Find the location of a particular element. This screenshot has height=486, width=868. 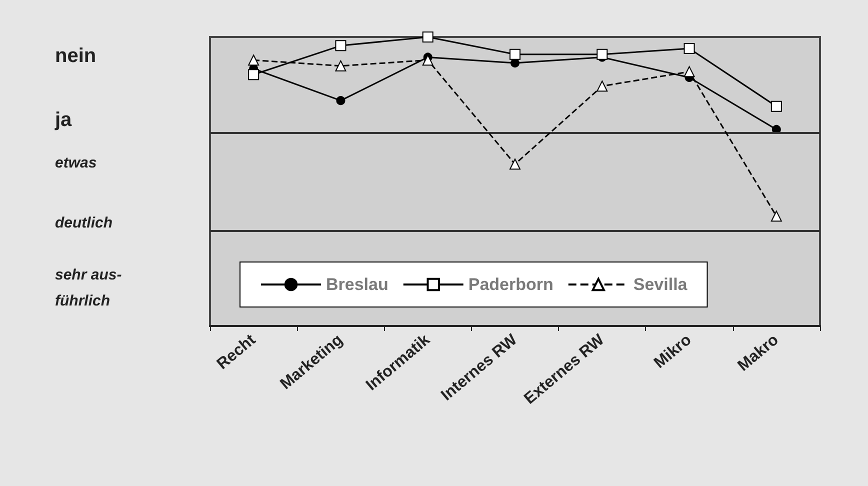

legend-label: Sevilla is located at coordinates (660, 284).